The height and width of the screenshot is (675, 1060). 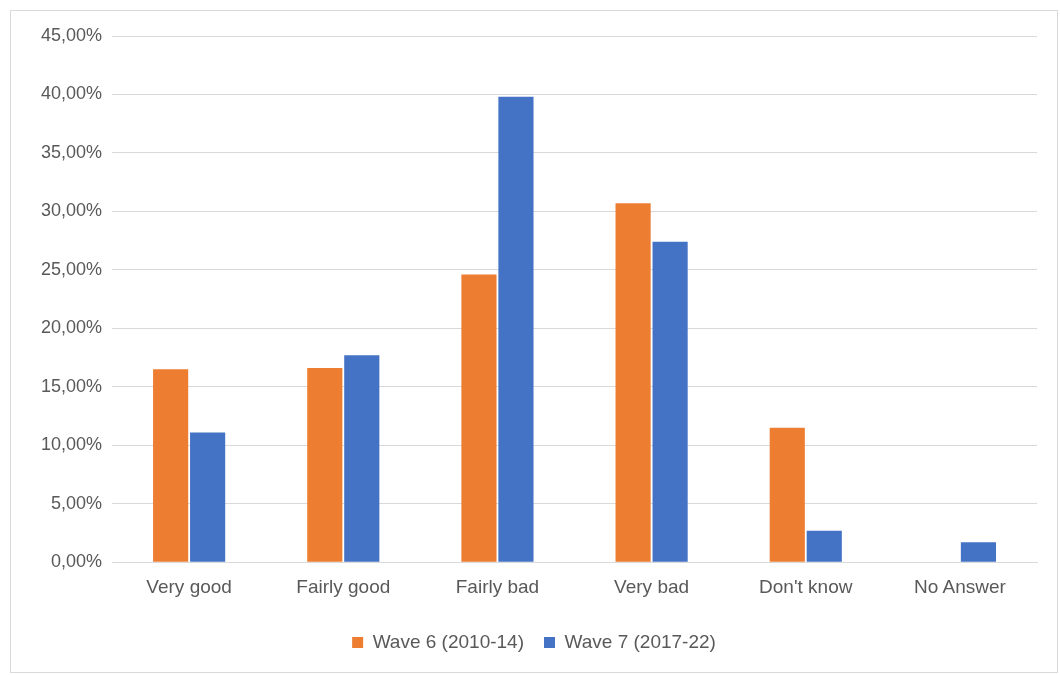 I want to click on x-tick-label: Fairly bad, so click(x=497, y=586).